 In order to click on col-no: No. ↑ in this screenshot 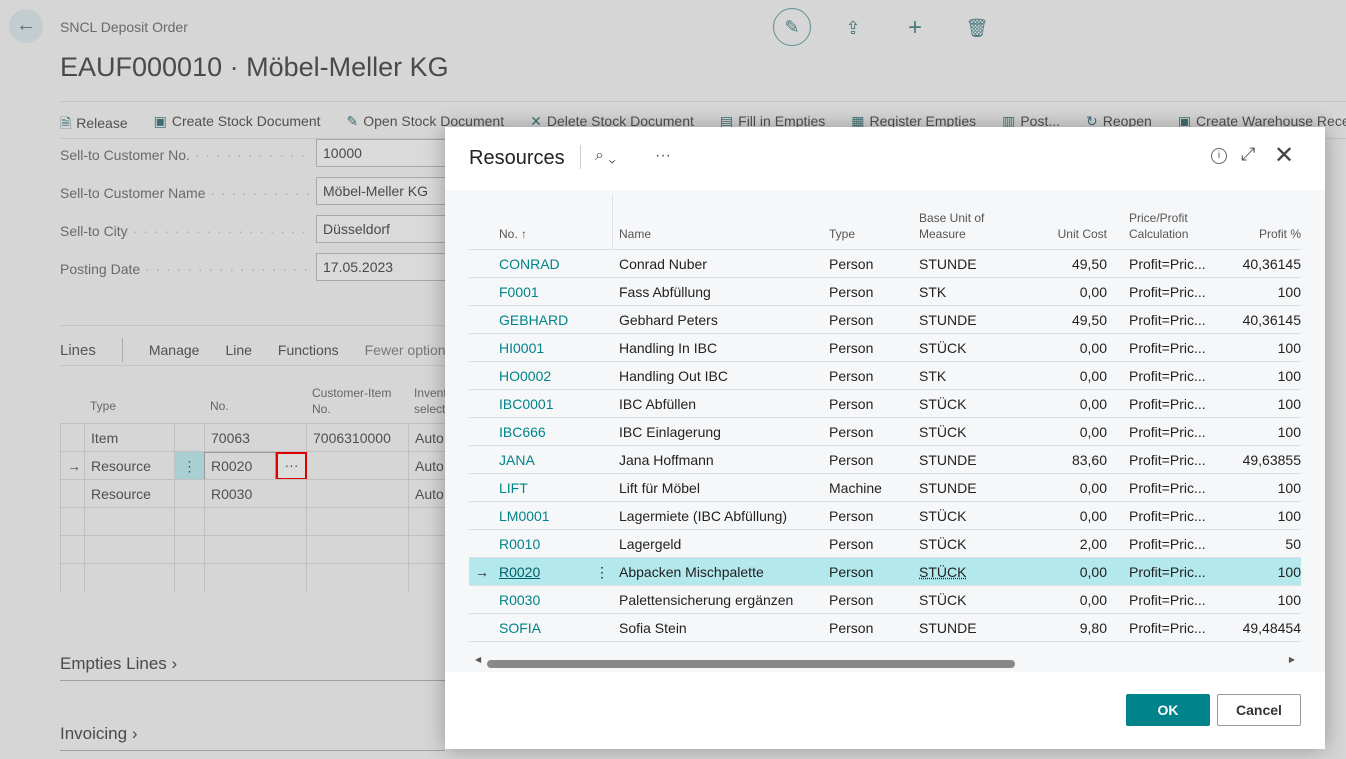, I will do `click(513, 234)`.